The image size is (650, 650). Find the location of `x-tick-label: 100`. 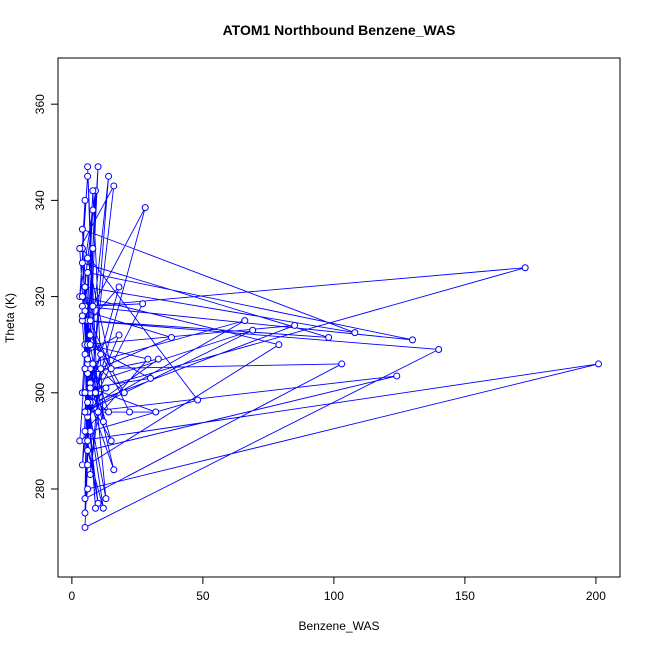

x-tick-label: 100 is located at coordinates (334, 596).